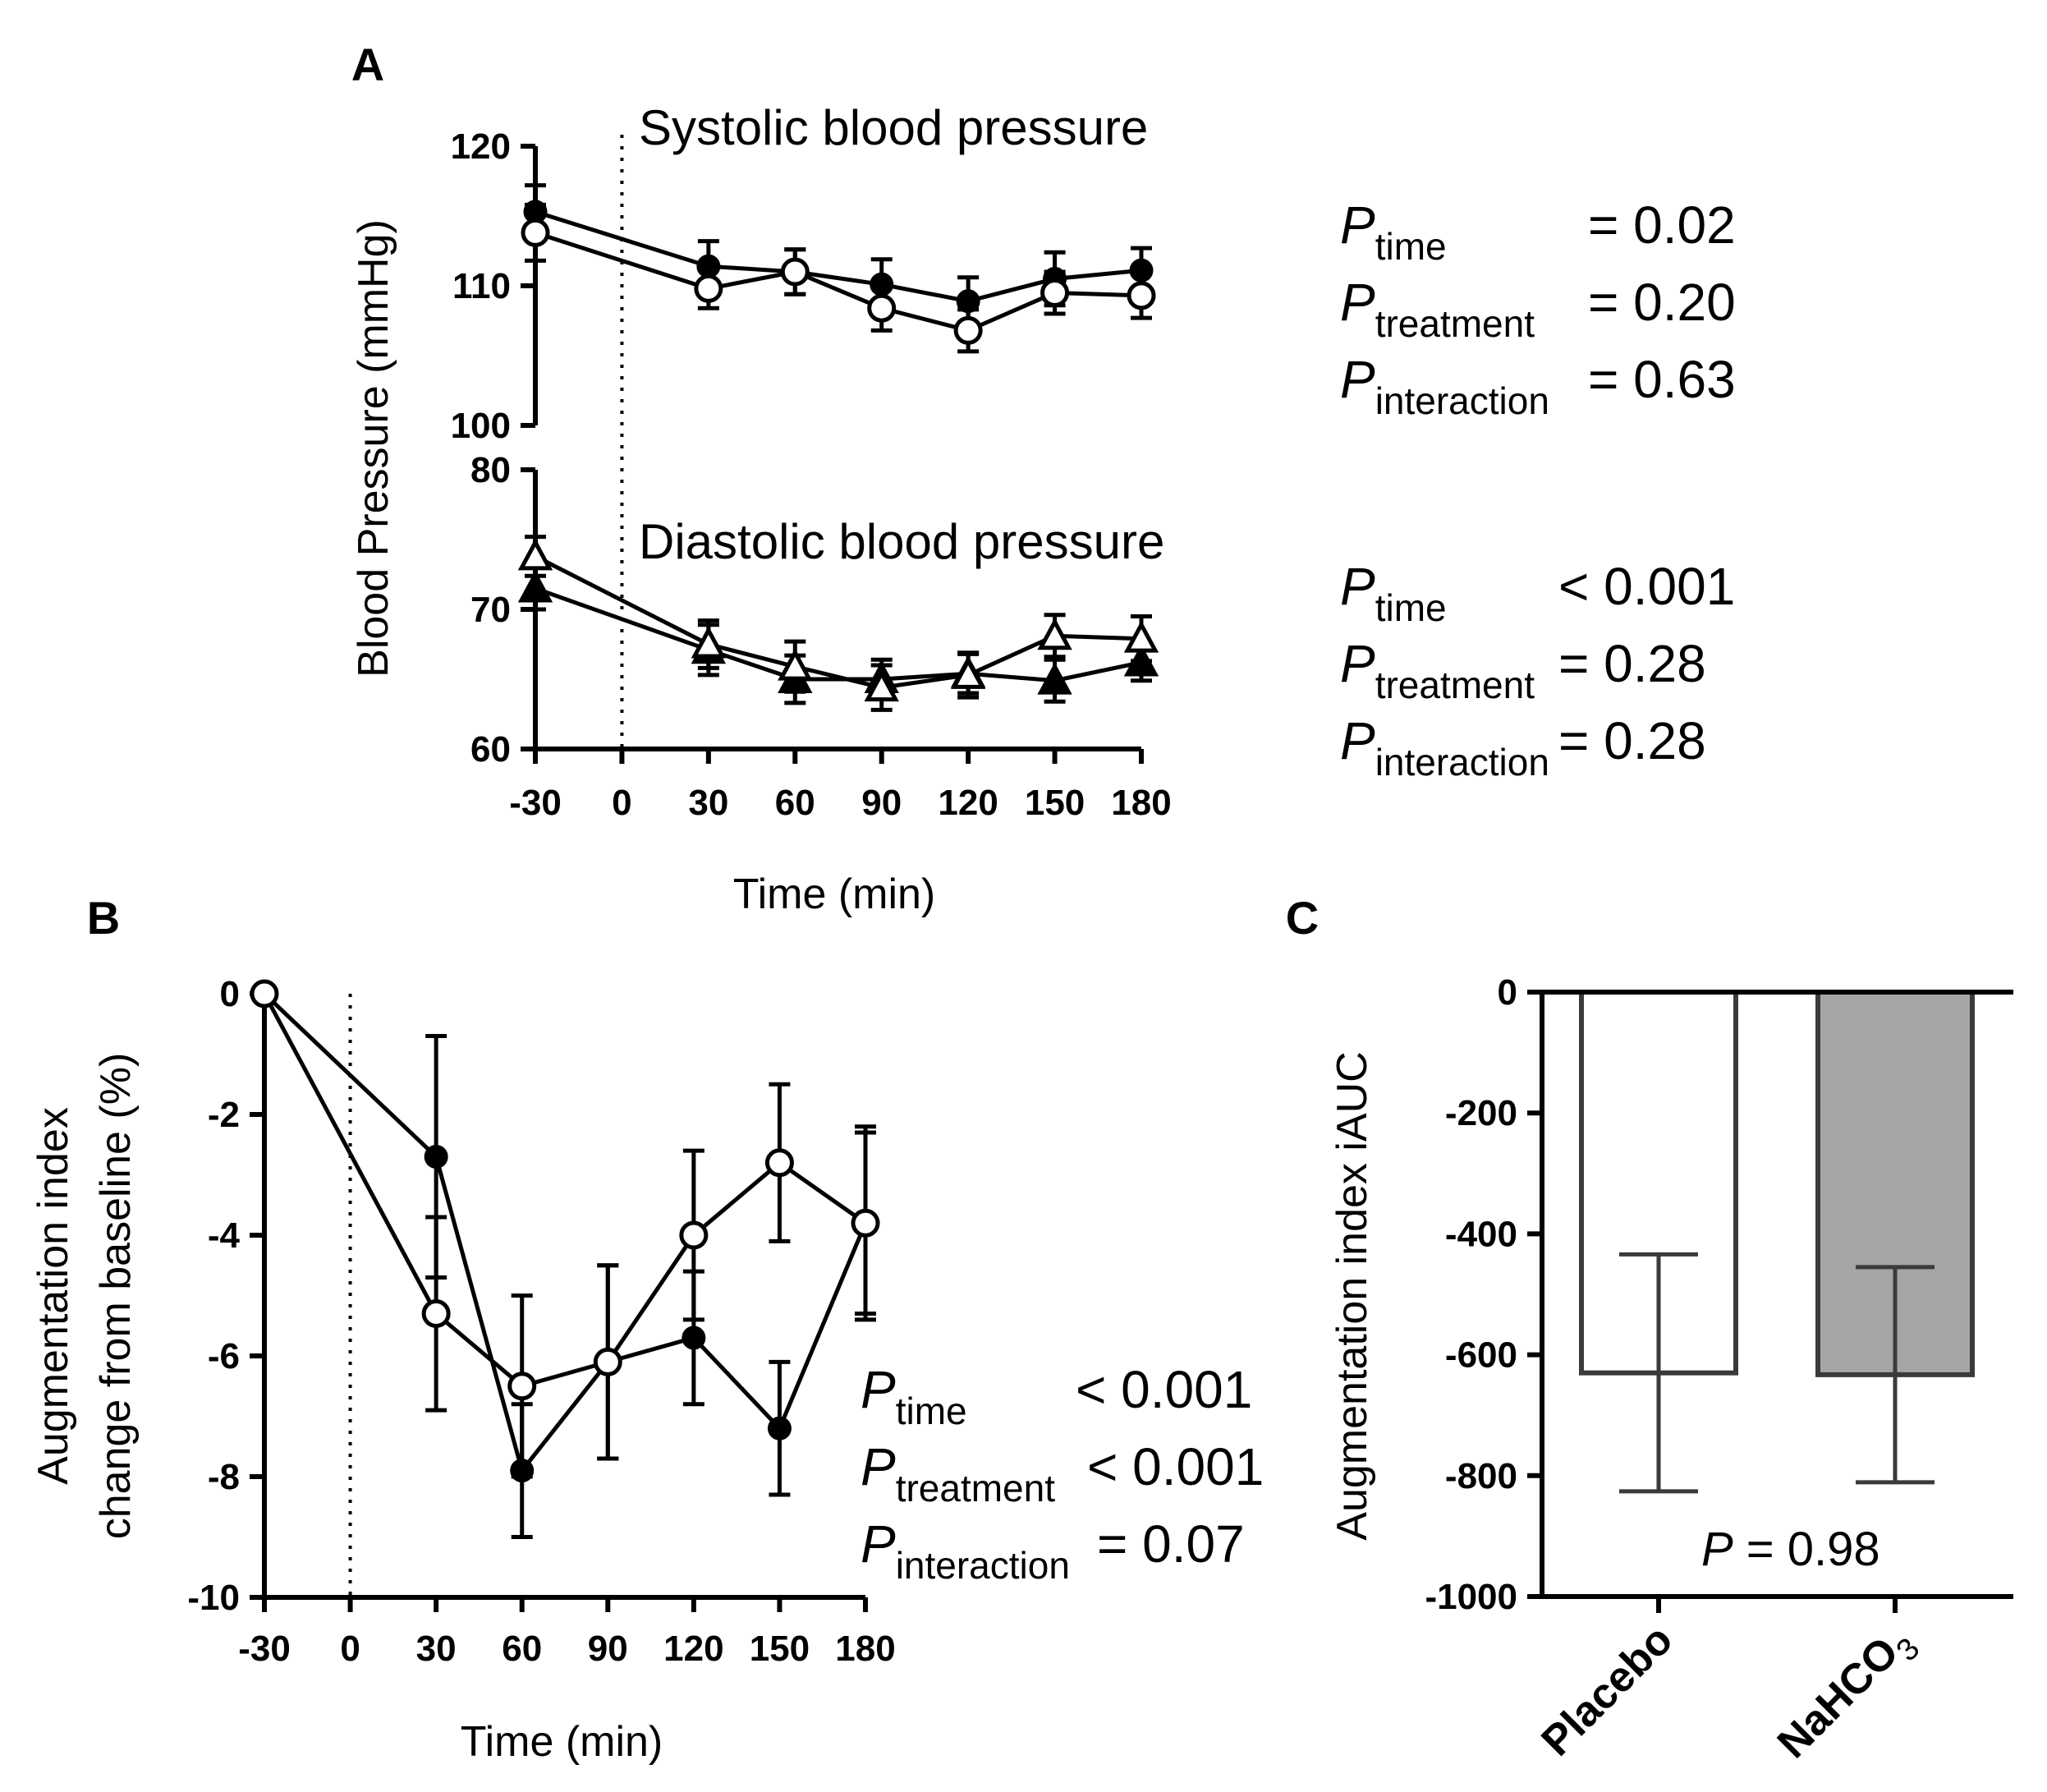 The width and height of the screenshot is (2047, 1792). Describe the element at coordinates (780, 1649) in the screenshot. I see `panel-b-x-tick-label: 150` at that location.